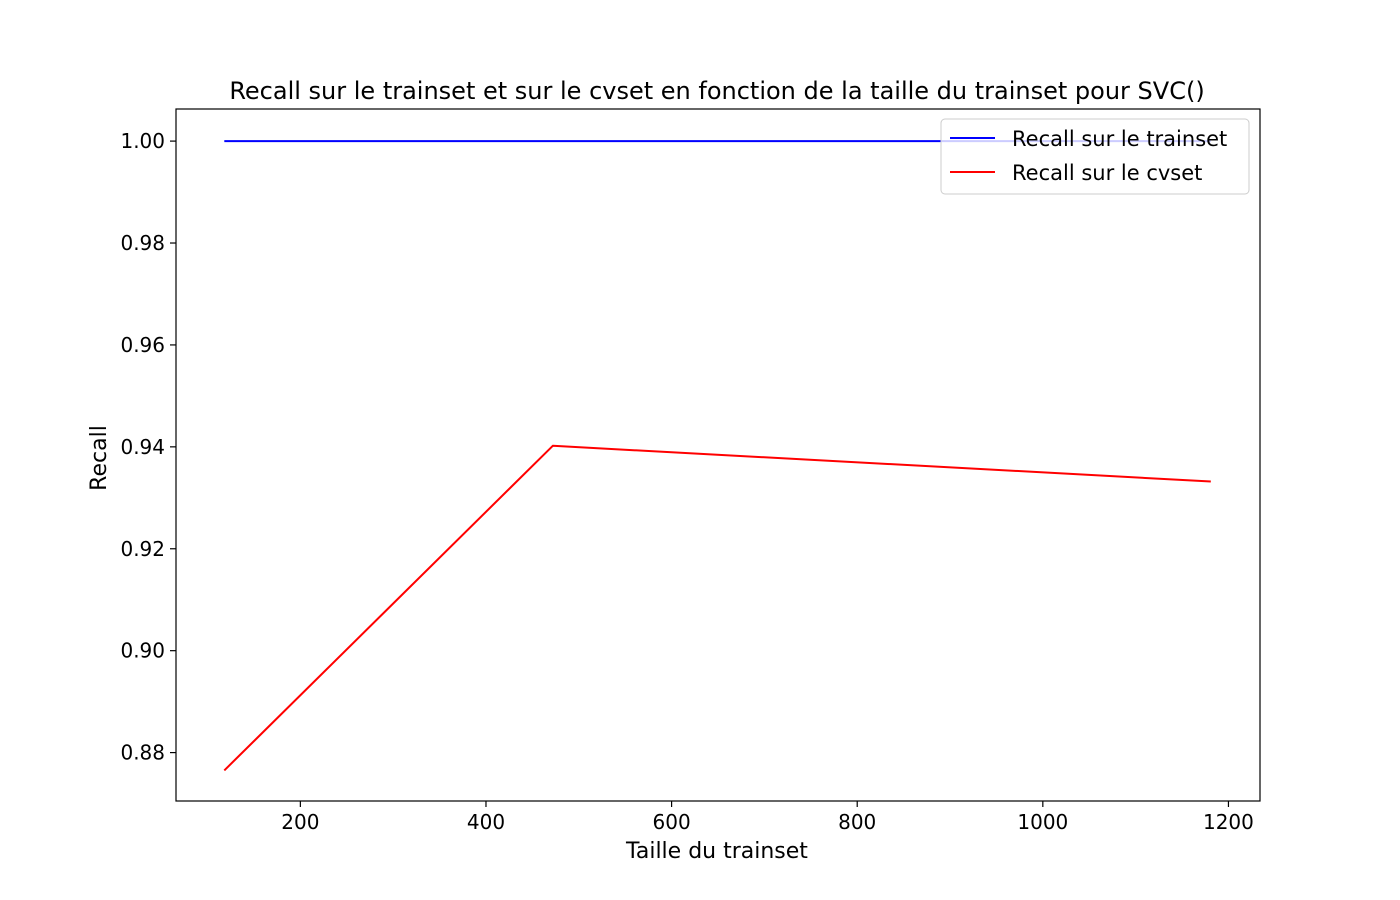 The width and height of the screenshot is (1400, 900). Describe the element at coordinates (142, 345) in the screenshot. I see `y-tick-label: 0.96` at that location.